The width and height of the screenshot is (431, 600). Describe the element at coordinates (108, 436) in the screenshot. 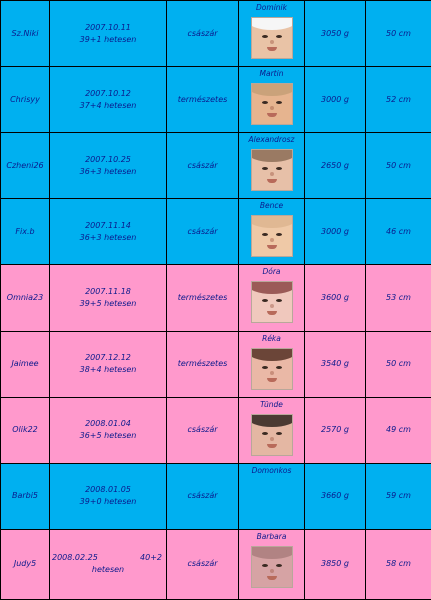

I see `gestation-week: 36+5 hetesen` at that location.